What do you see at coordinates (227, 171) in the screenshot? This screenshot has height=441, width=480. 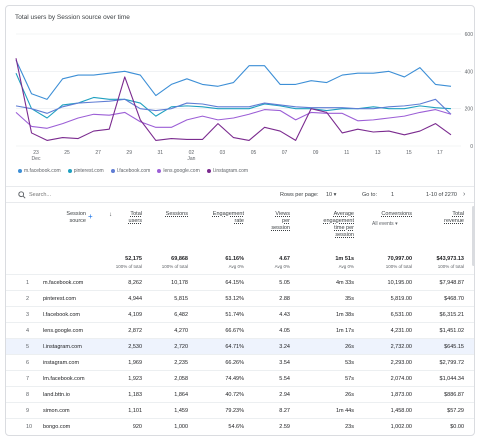 I see `legend-item-l-instagram-com: l.instagram.com` at bounding box center [227, 171].